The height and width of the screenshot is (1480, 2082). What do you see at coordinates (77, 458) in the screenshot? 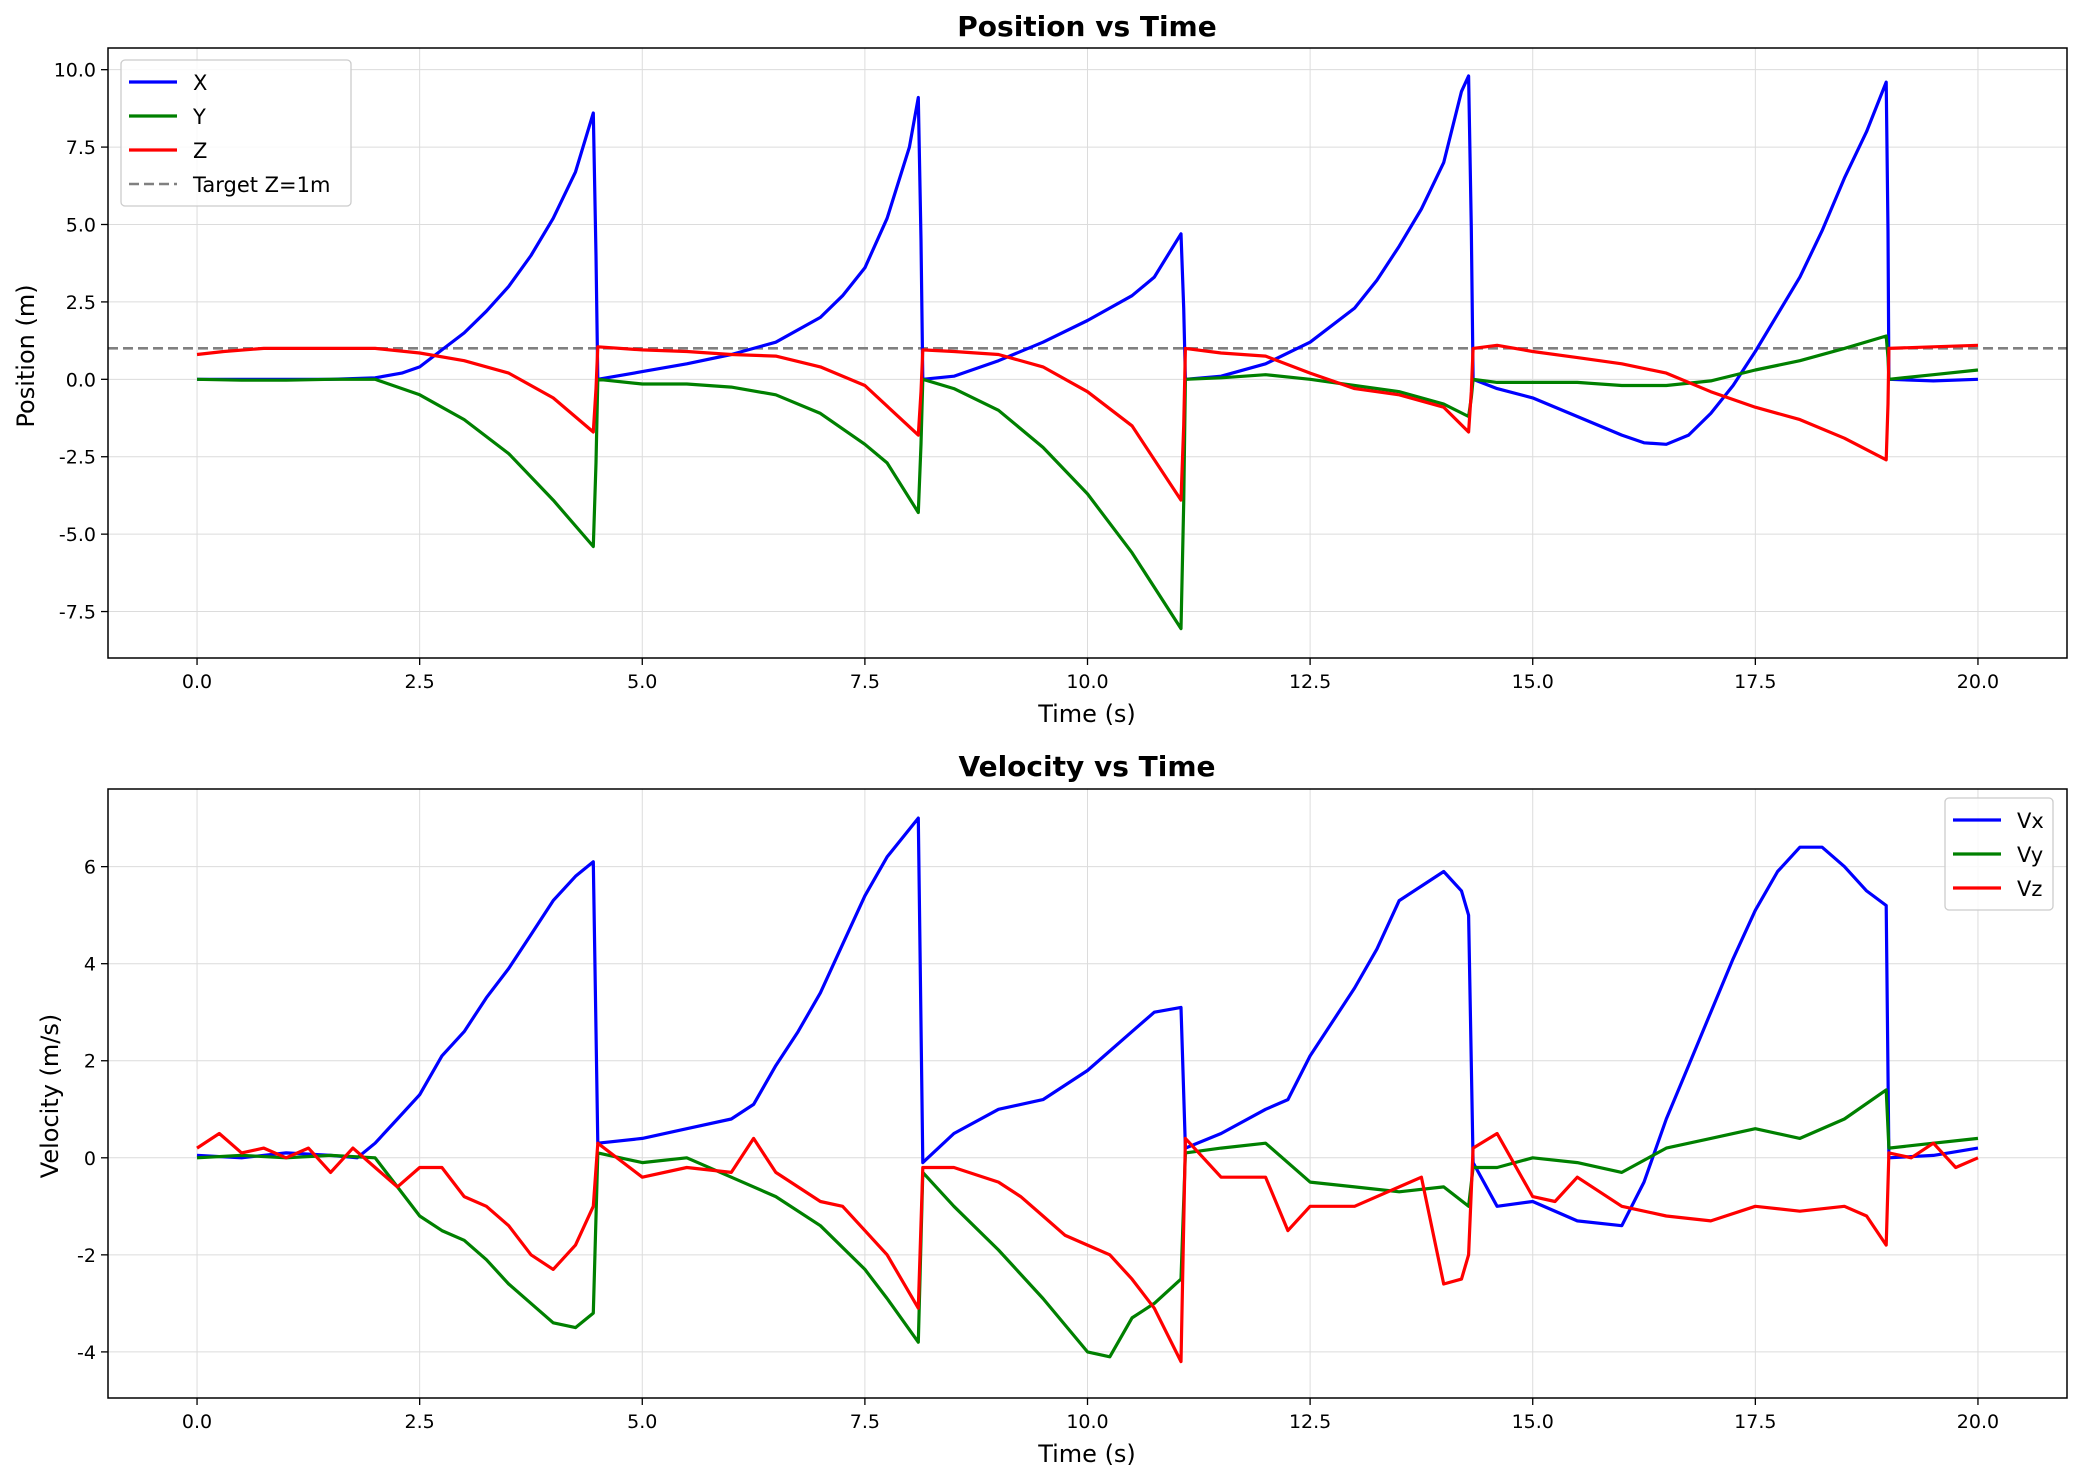
I see `y-tick-label: -2.5` at bounding box center [77, 458].